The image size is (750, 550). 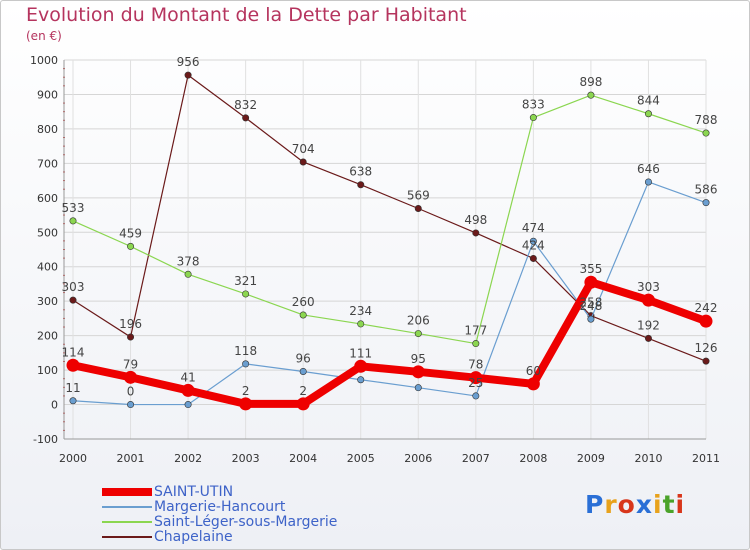 What do you see at coordinates (130, 324) in the screenshot?
I see `data-label-chapelaine: 196` at bounding box center [130, 324].